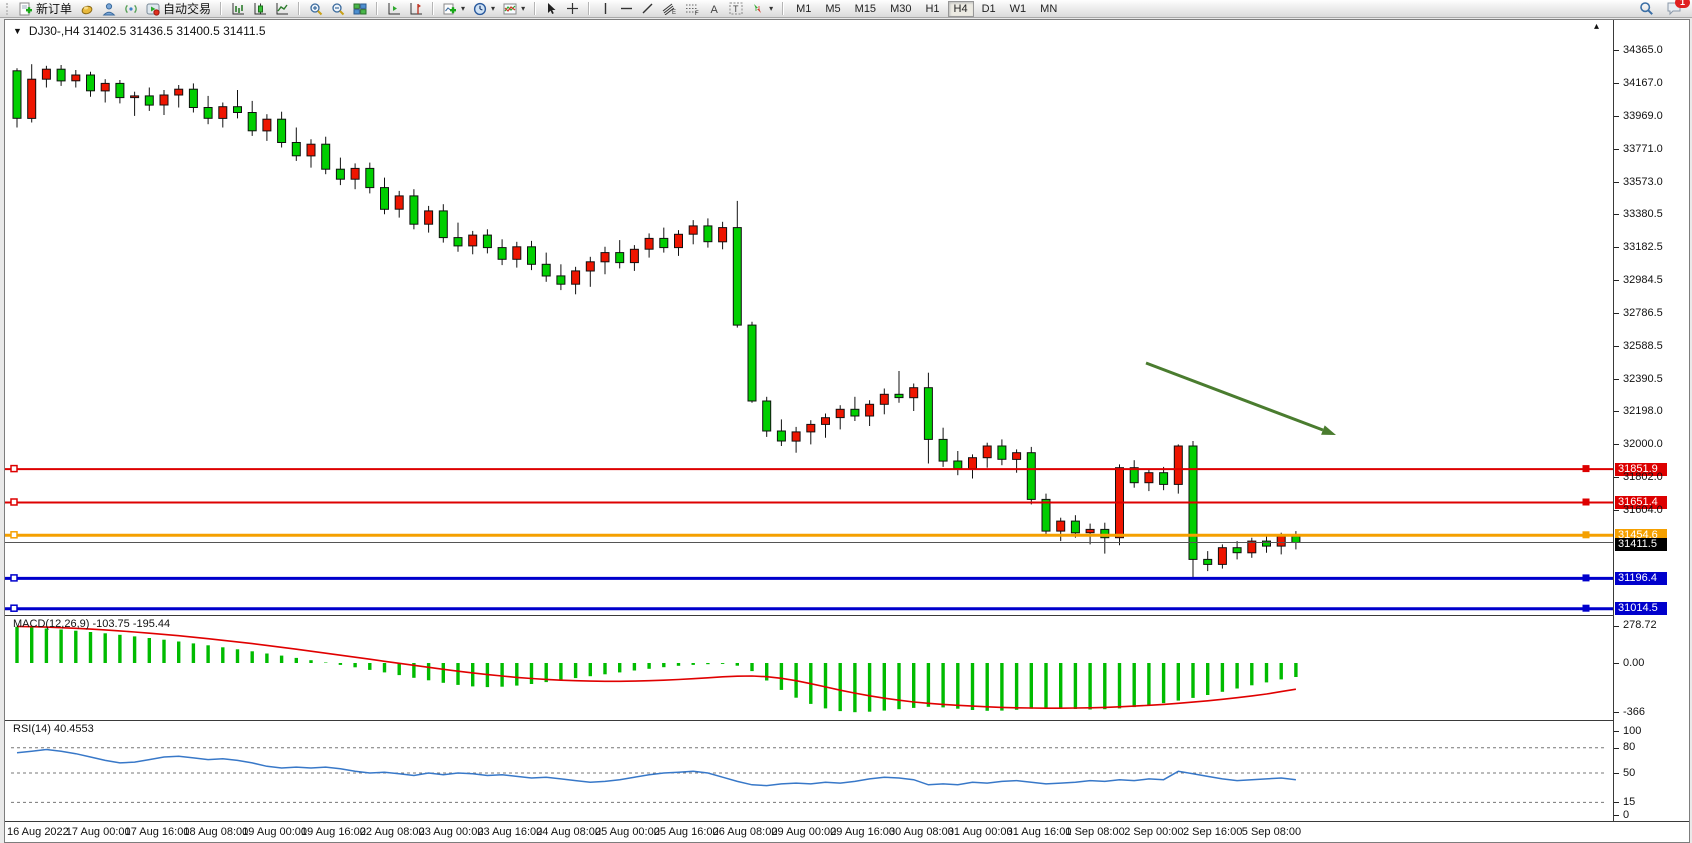 This screenshot has height=843, width=1692. What do you see at coordinates (1640, 625) in the screenshot?
I see `axis-tick-label: 278.72` at bounding box center [1640, 625].